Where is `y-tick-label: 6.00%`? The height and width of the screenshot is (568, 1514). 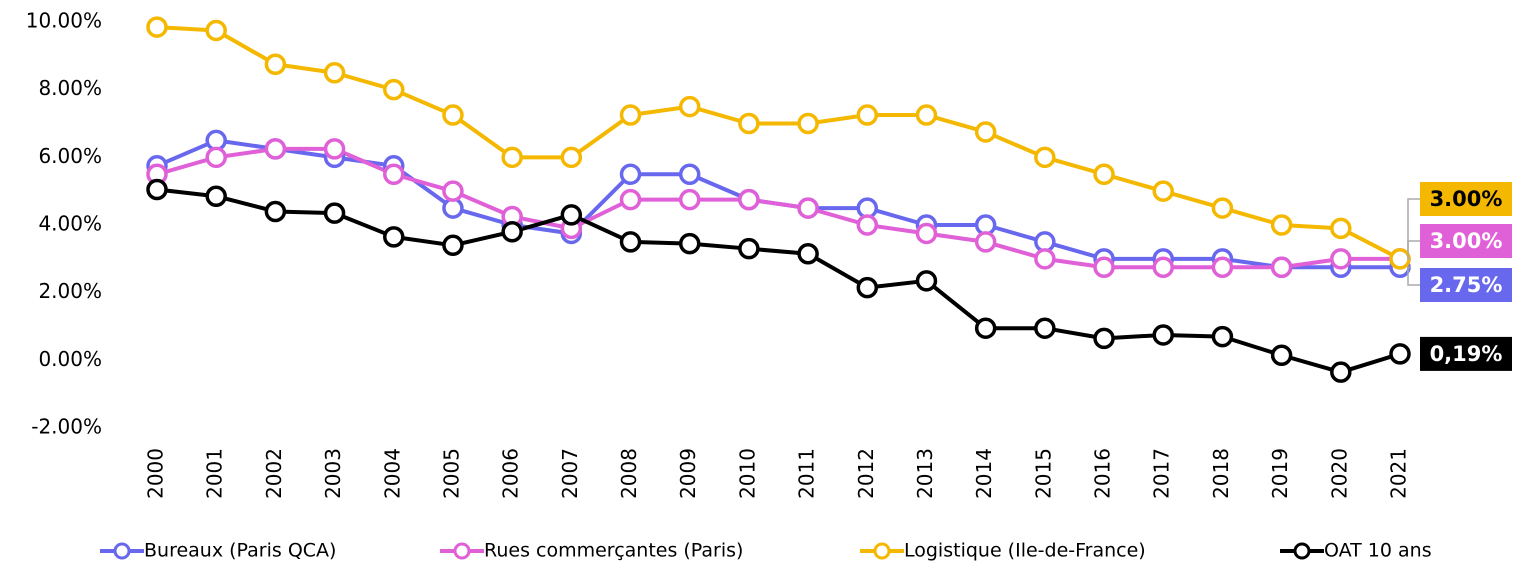
y-tick-label: 6.00% is located at coordinates (70, 156).